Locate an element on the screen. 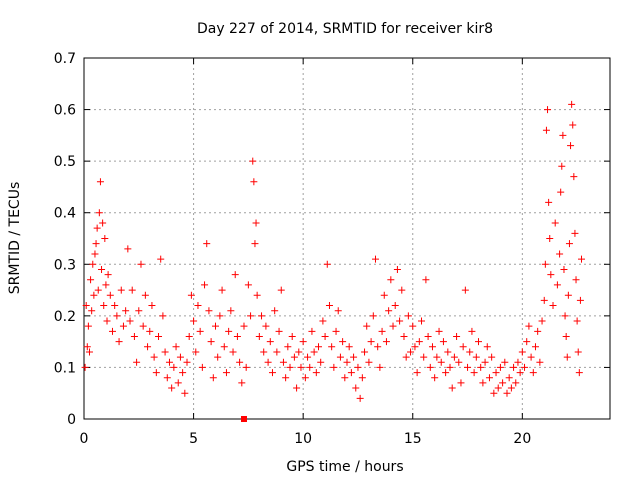 The image size is (640, 480). x-tick-label: 0 is located at coordinates (84, 439).